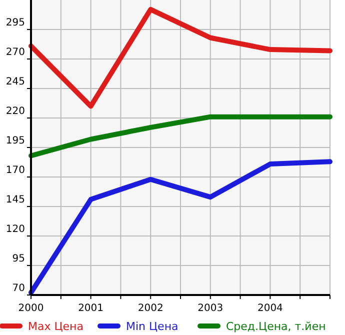 The image size is (345, 335). Describe the element at coordinates (31, 308) in the screenshot. I see `x-tick-label: 2000` at that location.